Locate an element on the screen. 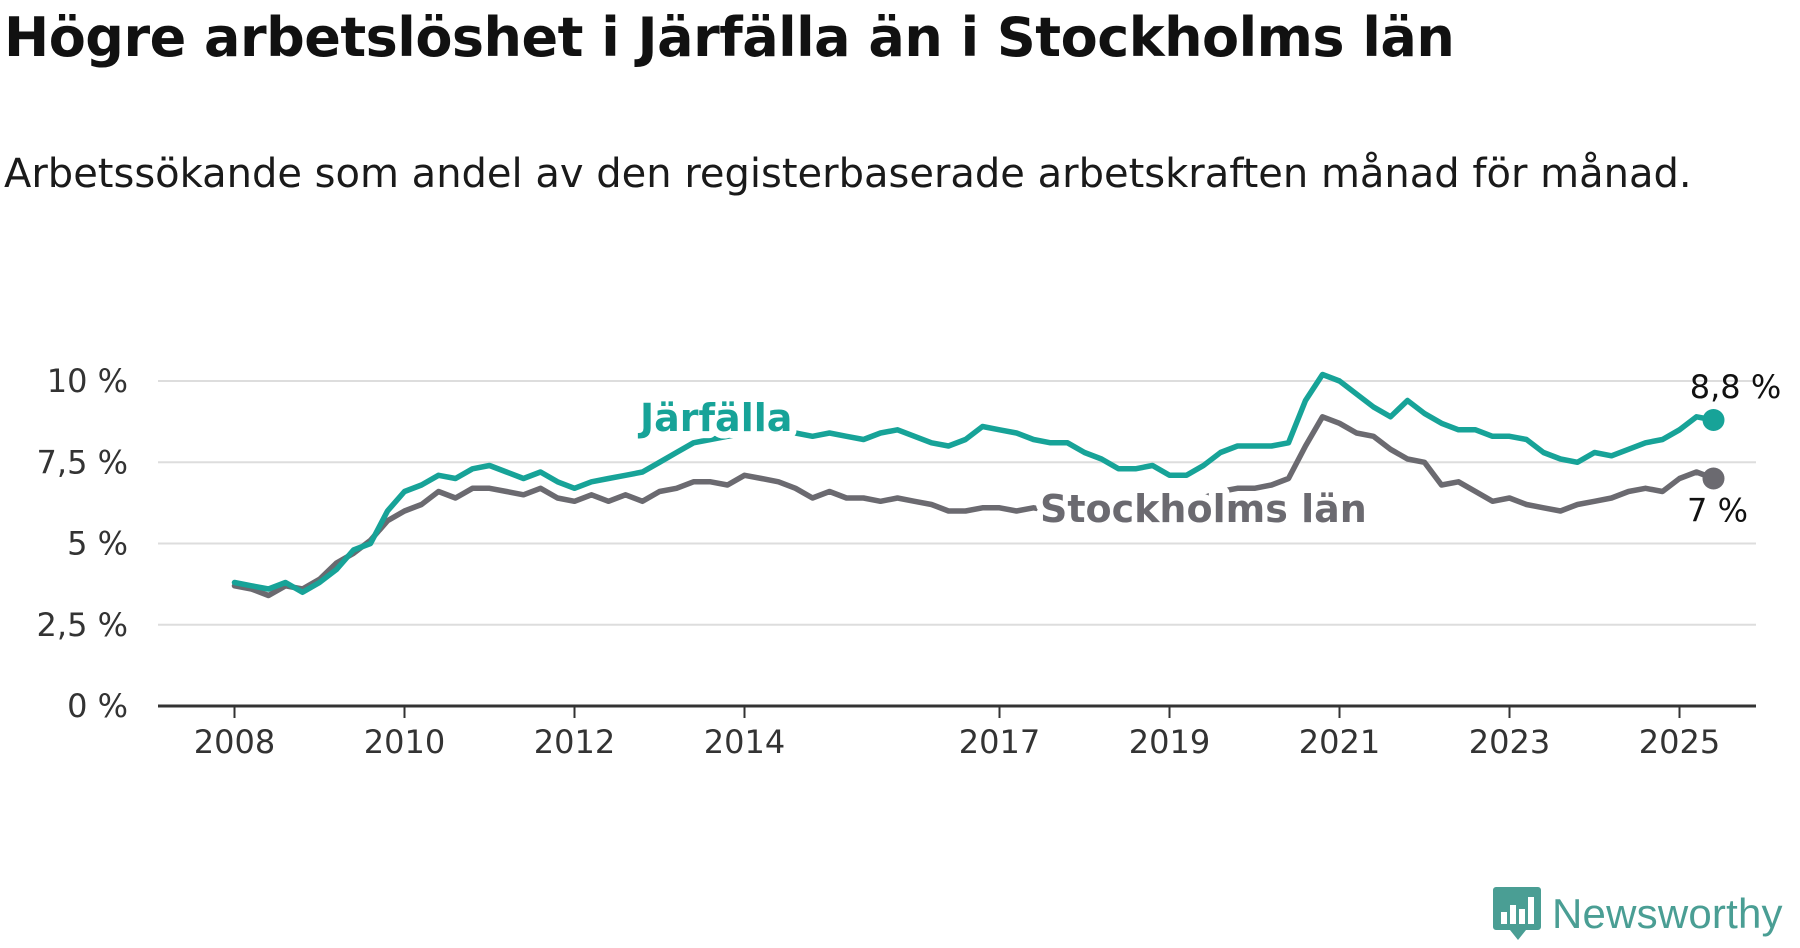 The height and width of the screenshot is (948, 1800). x-tick-label: 2019 is located at coordinates (1169, 742).